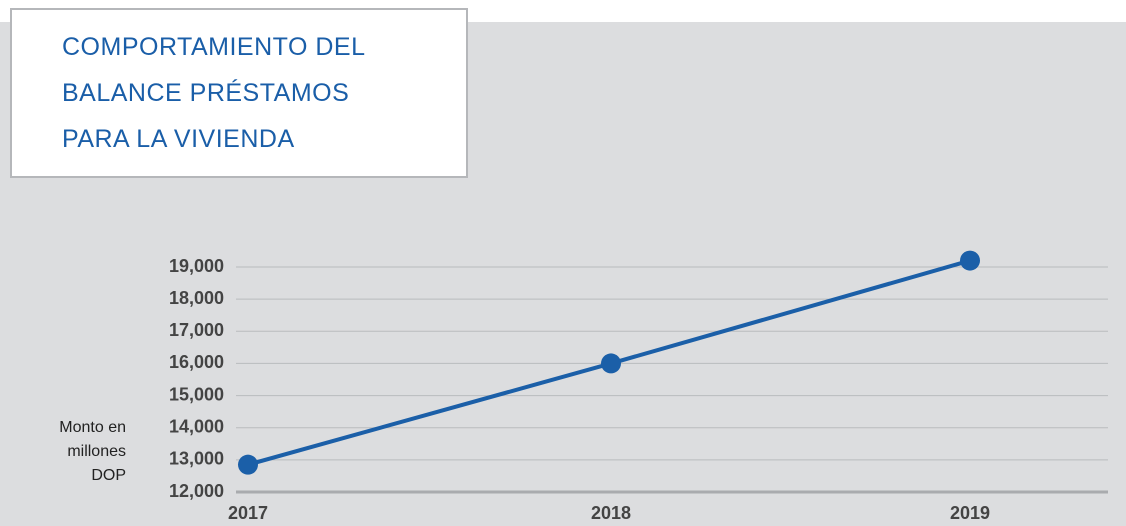  Describe the element at coordinates (196, 362) in the screenshot. I see `y-tick-label: 16,000` at that location.